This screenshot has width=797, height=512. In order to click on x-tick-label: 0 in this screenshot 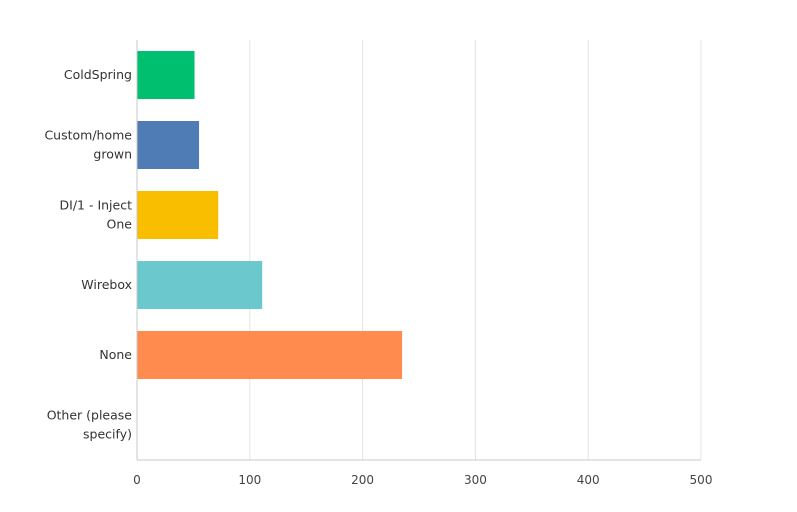, I will do `click(137, 480)`.